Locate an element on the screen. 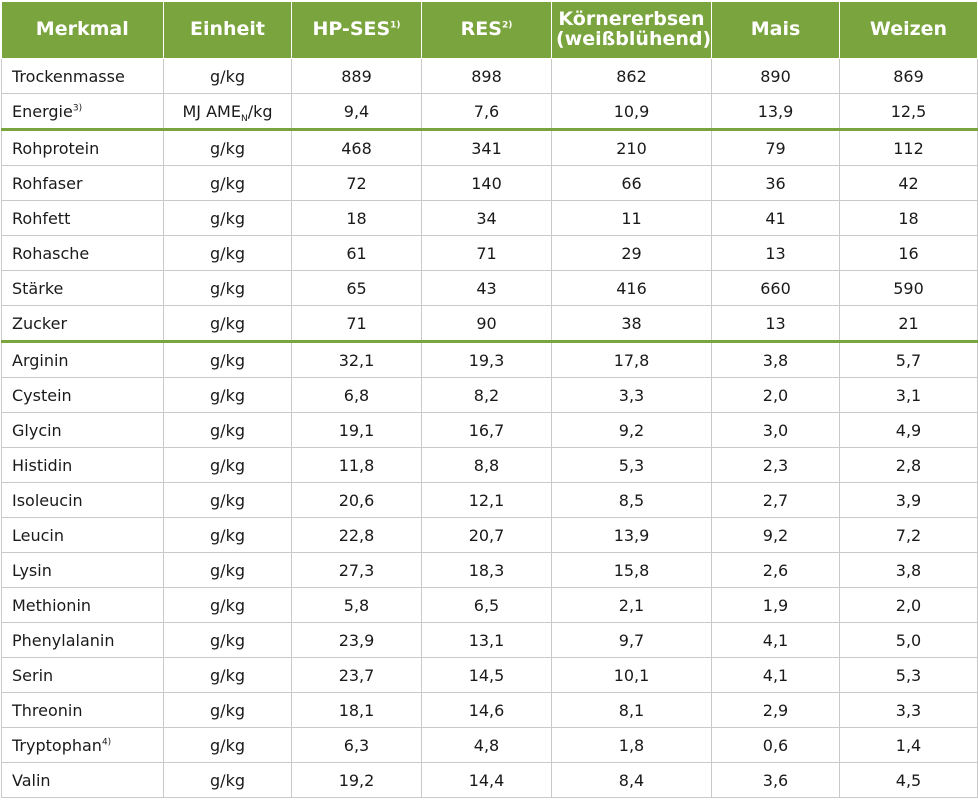 This screenshot has width=978, height=801. table-row: Cystein g/kg 6,8 8,2 3,3 2,0 3,1 is located at coordinates (489, 395).